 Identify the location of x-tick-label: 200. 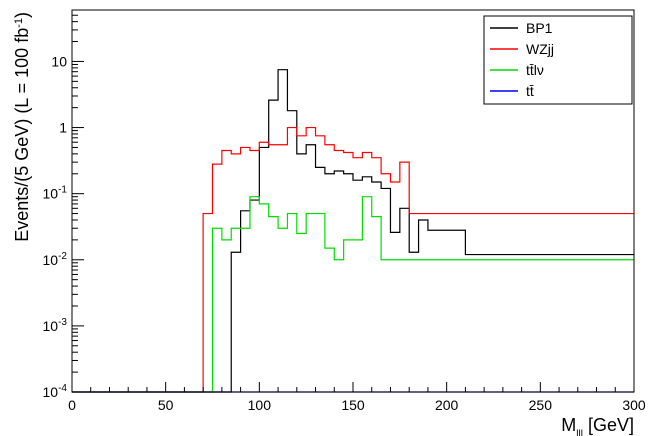
(447, 405).